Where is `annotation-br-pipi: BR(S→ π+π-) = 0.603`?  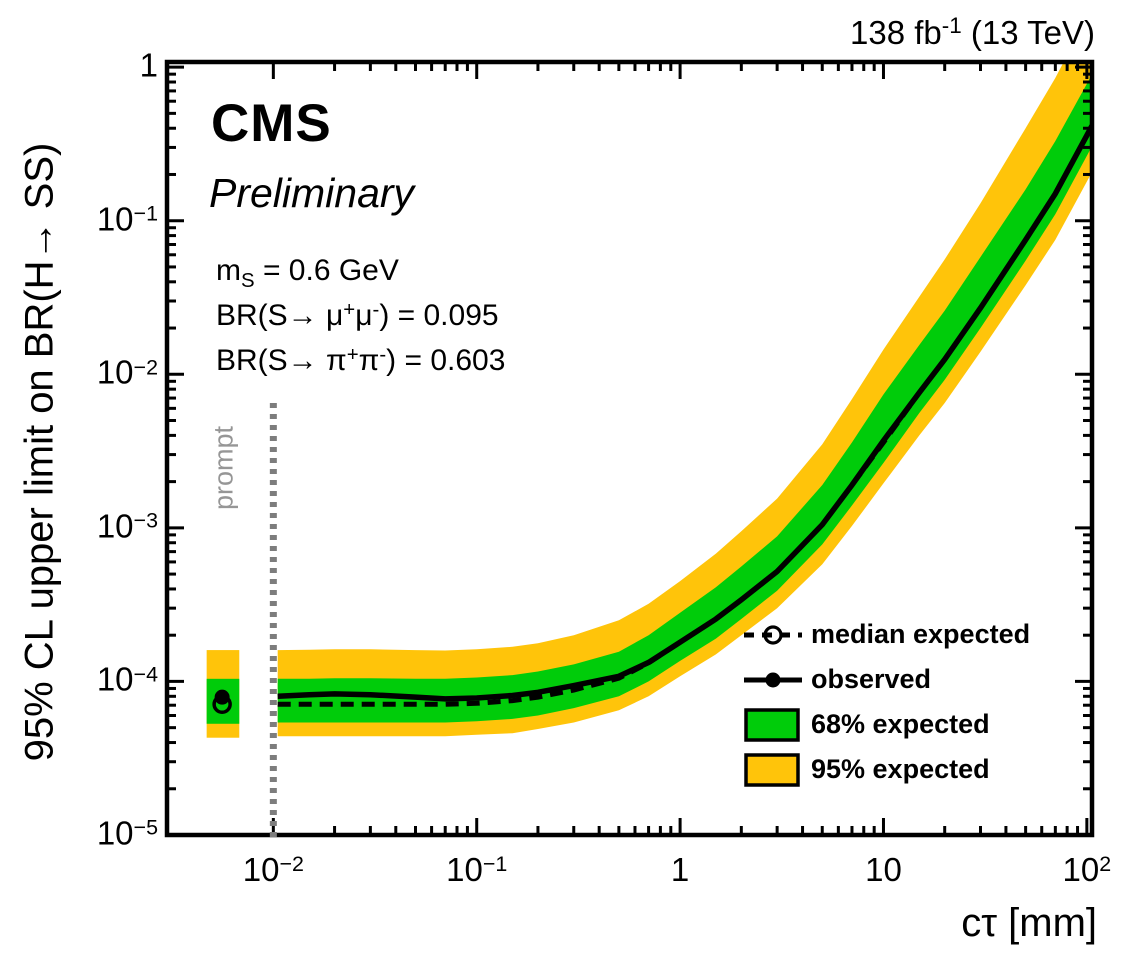 annotation-br-pipi: BR(S→ π+π-) = 0.603 is located at coordinates (361, 360).